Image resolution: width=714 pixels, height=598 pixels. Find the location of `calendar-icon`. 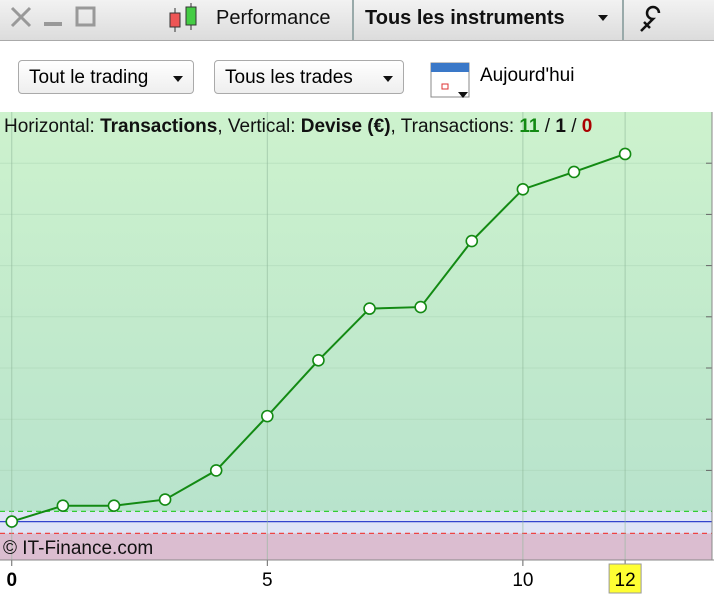

calendar-icon is located at coordinates (451, 79).